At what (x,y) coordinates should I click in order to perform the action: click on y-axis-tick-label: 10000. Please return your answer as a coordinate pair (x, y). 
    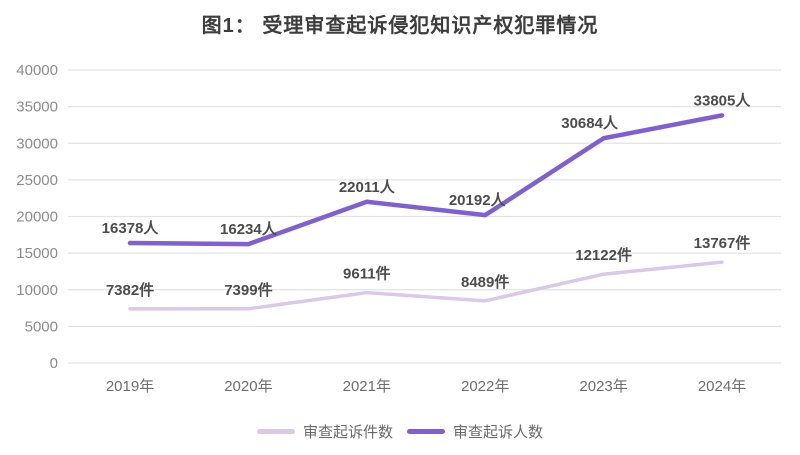
    Looking at the image, I should click on (37, 290).